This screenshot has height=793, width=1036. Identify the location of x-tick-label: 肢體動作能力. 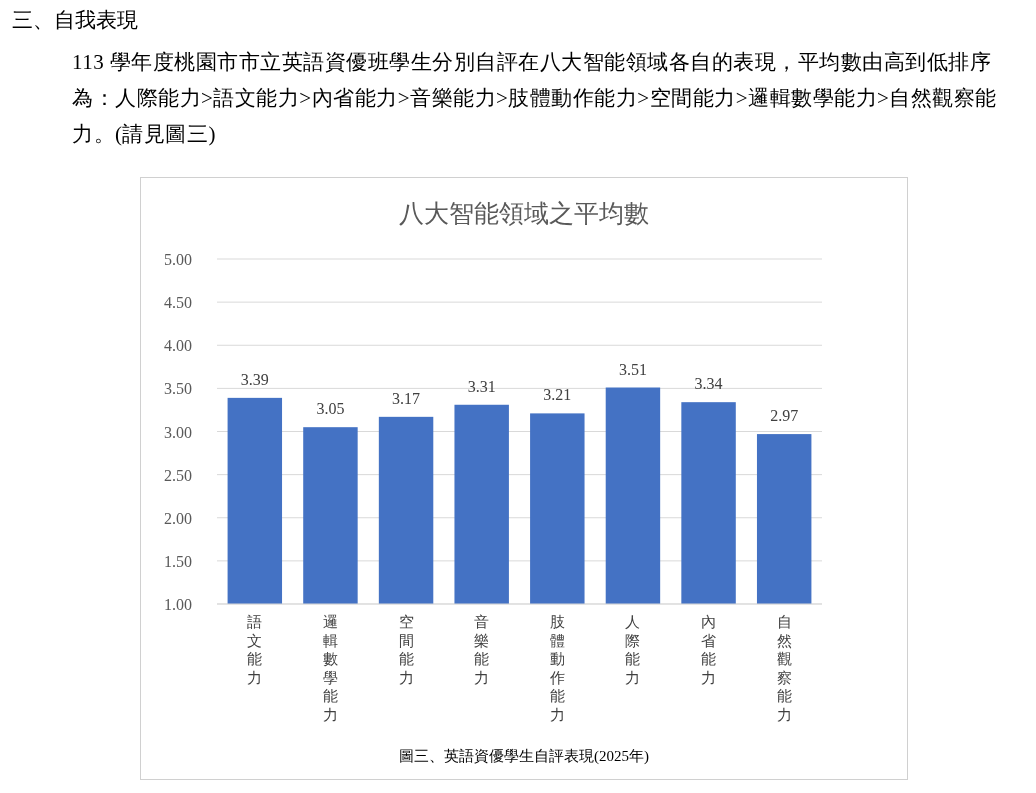
(556, 668).